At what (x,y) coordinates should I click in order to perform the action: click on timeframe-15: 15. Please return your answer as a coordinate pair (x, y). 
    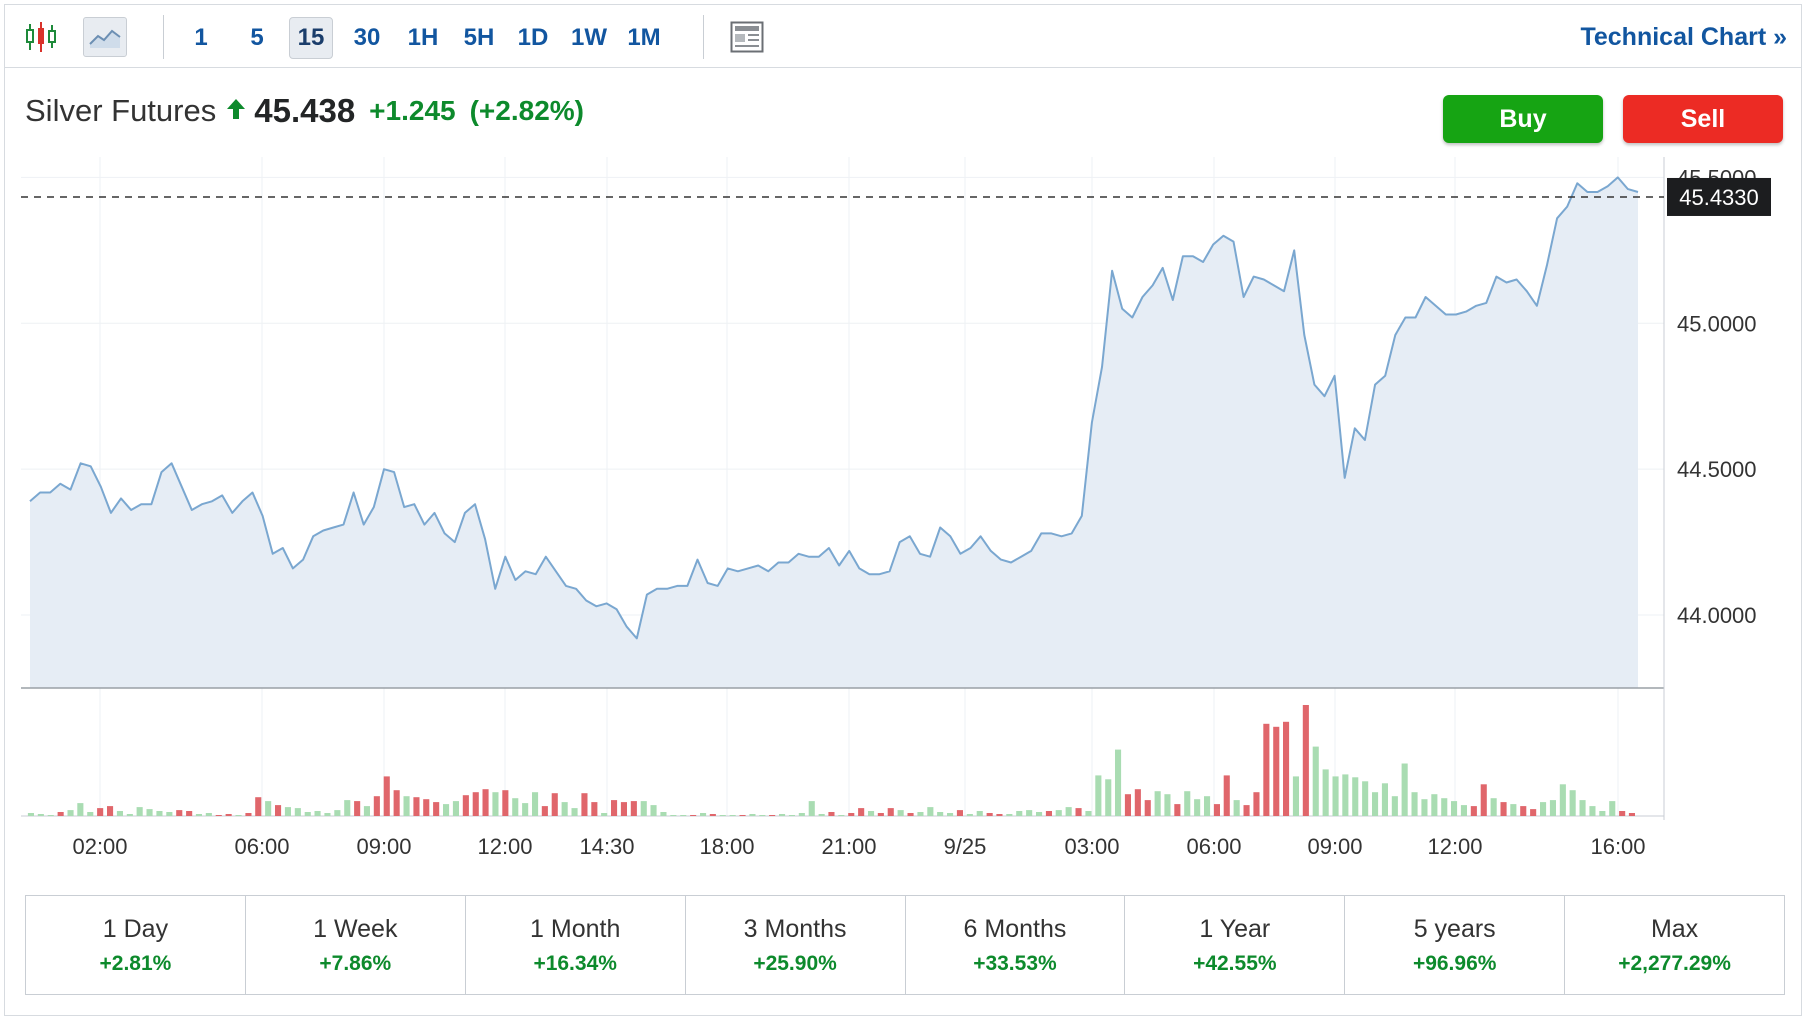
    Looking at the image, I should click on (311, 38).